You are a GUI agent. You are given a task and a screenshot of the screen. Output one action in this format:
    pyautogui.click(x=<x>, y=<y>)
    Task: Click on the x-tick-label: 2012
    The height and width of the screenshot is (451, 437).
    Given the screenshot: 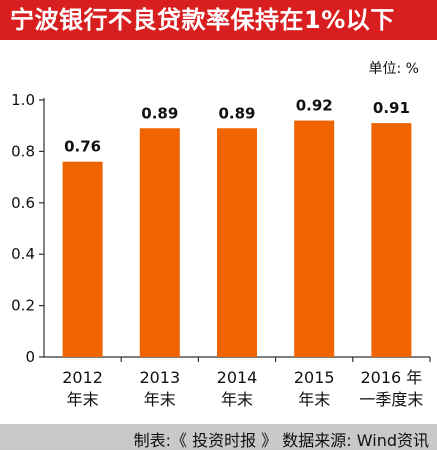 What is the action you would take?
    pyautogui.click(x=82, y=377)
    